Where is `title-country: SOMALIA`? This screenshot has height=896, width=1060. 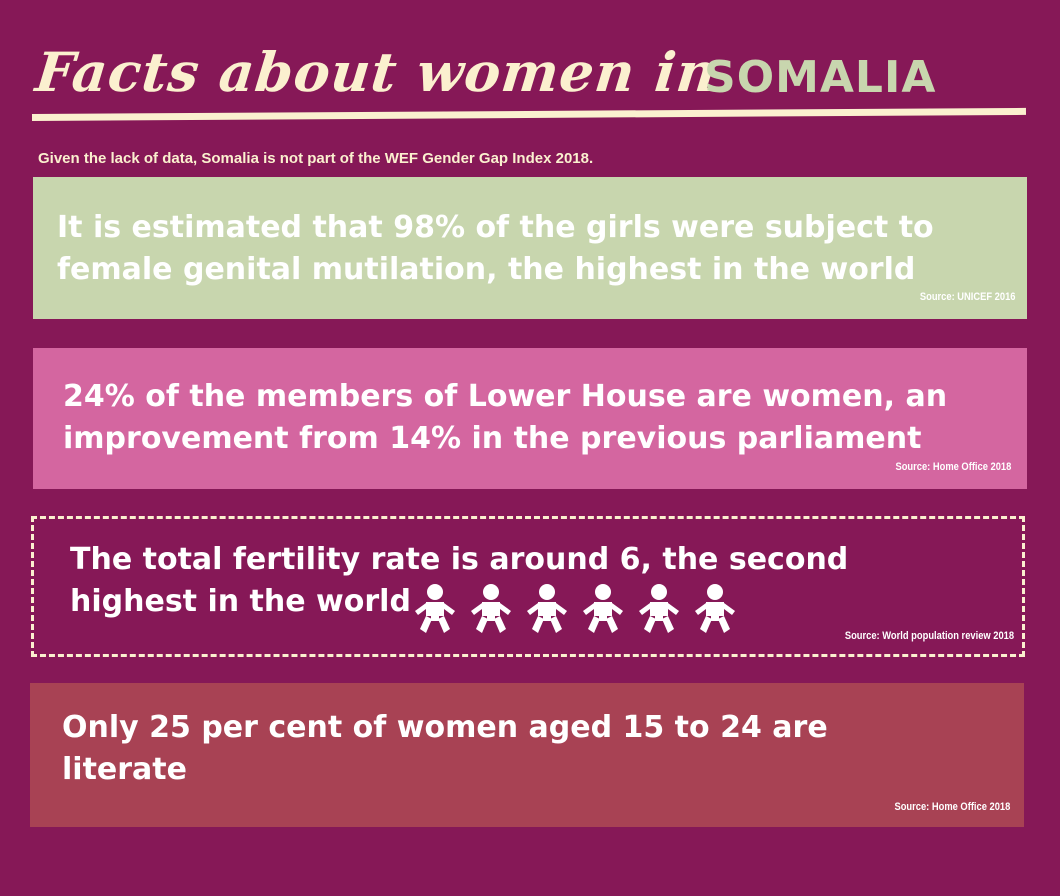
title-country: SOMALIA is located at coordinates (820, 77).